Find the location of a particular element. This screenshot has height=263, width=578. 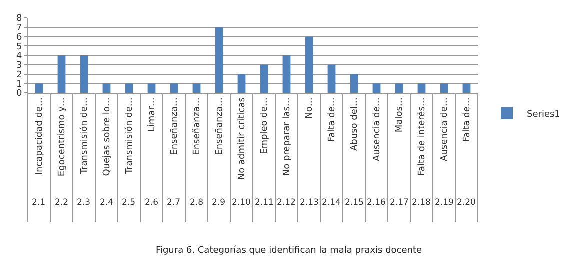

text: 2.8 is located at coordinates (197, 203).